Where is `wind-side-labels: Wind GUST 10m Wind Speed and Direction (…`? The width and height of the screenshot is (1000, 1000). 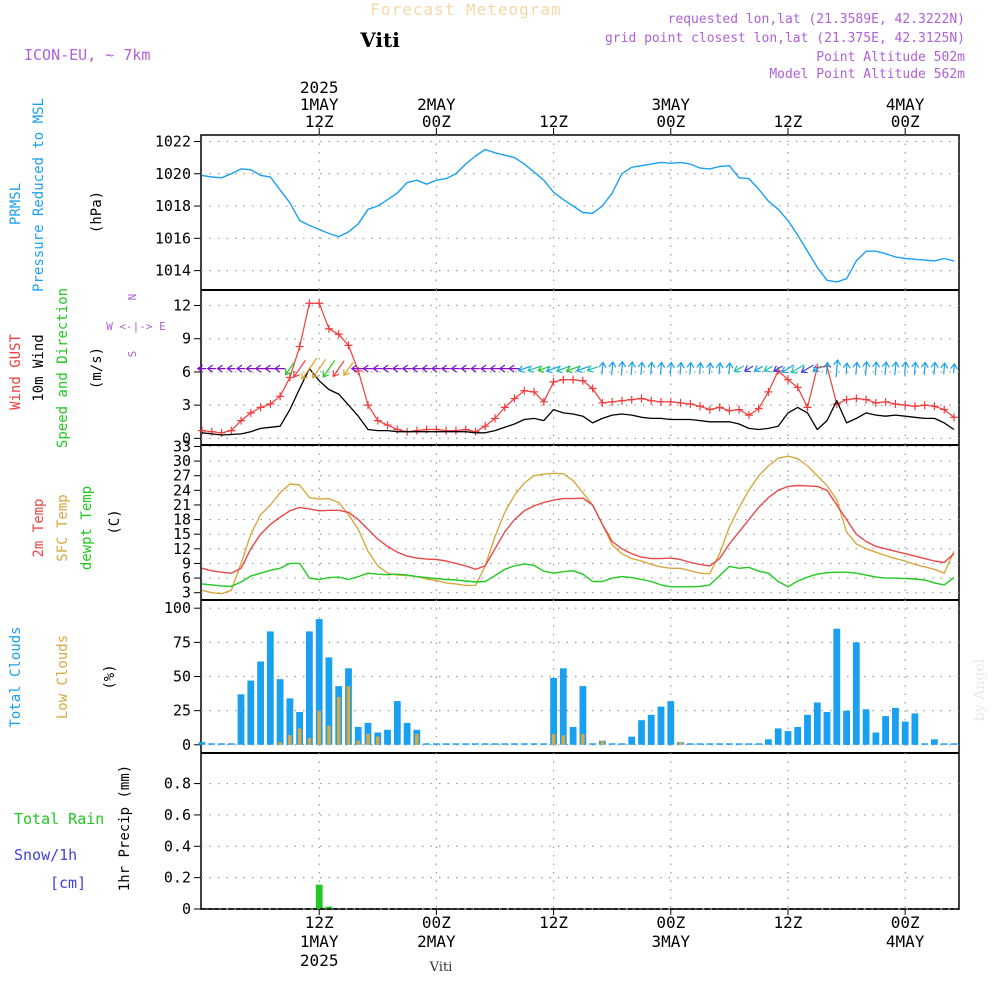 wind-side-labels: Wind GUST 10m Wind Speed and Direction (… is located at coordinates (87, 368).